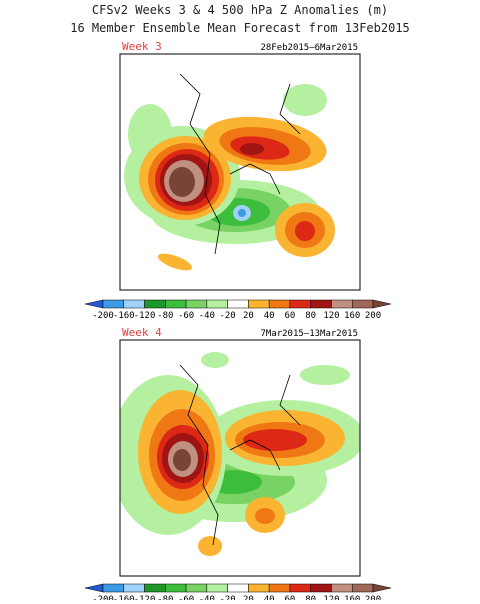 The height and width of the screenshot is (604, 480). I want to click on panel-dates: 28Feb2015–6Mar2015, so click(309, 48).